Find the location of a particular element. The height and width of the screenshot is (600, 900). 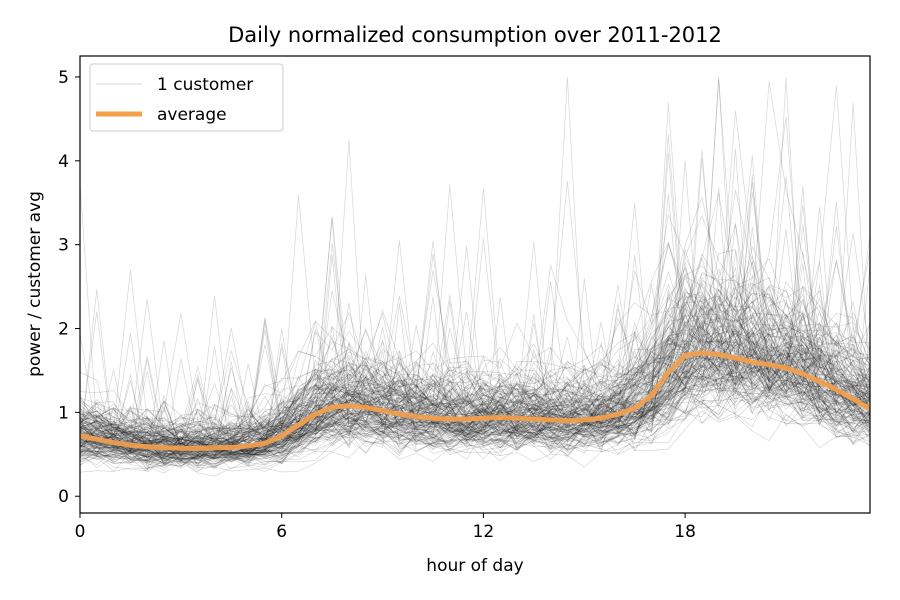

x-tick-label: 18 is located at coordinates (685, 532).